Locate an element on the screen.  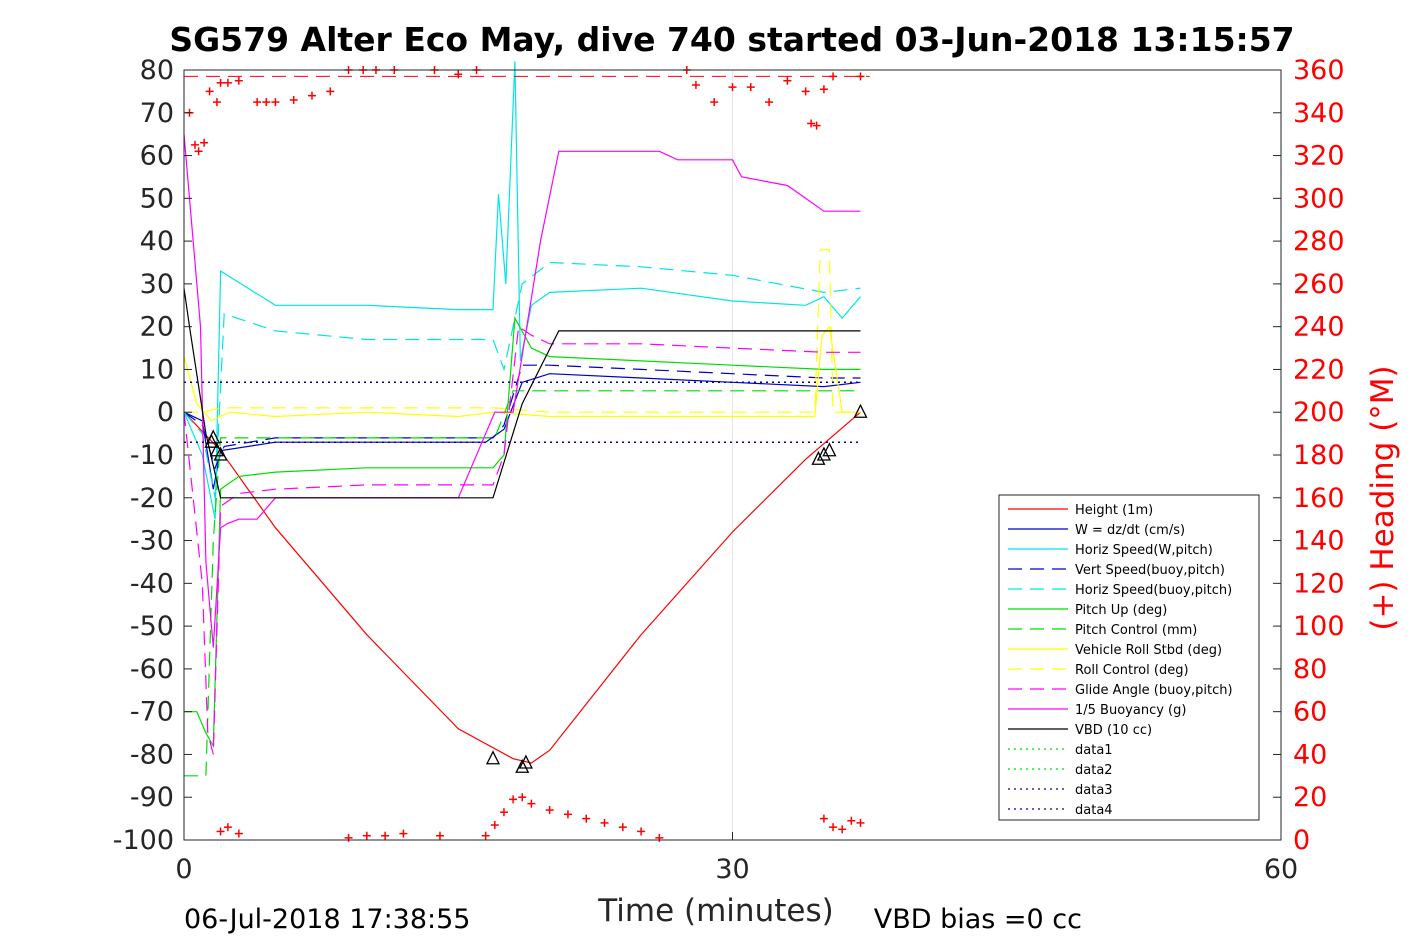
legend-entry-label: data3 is located at coordinates (1094, 790).